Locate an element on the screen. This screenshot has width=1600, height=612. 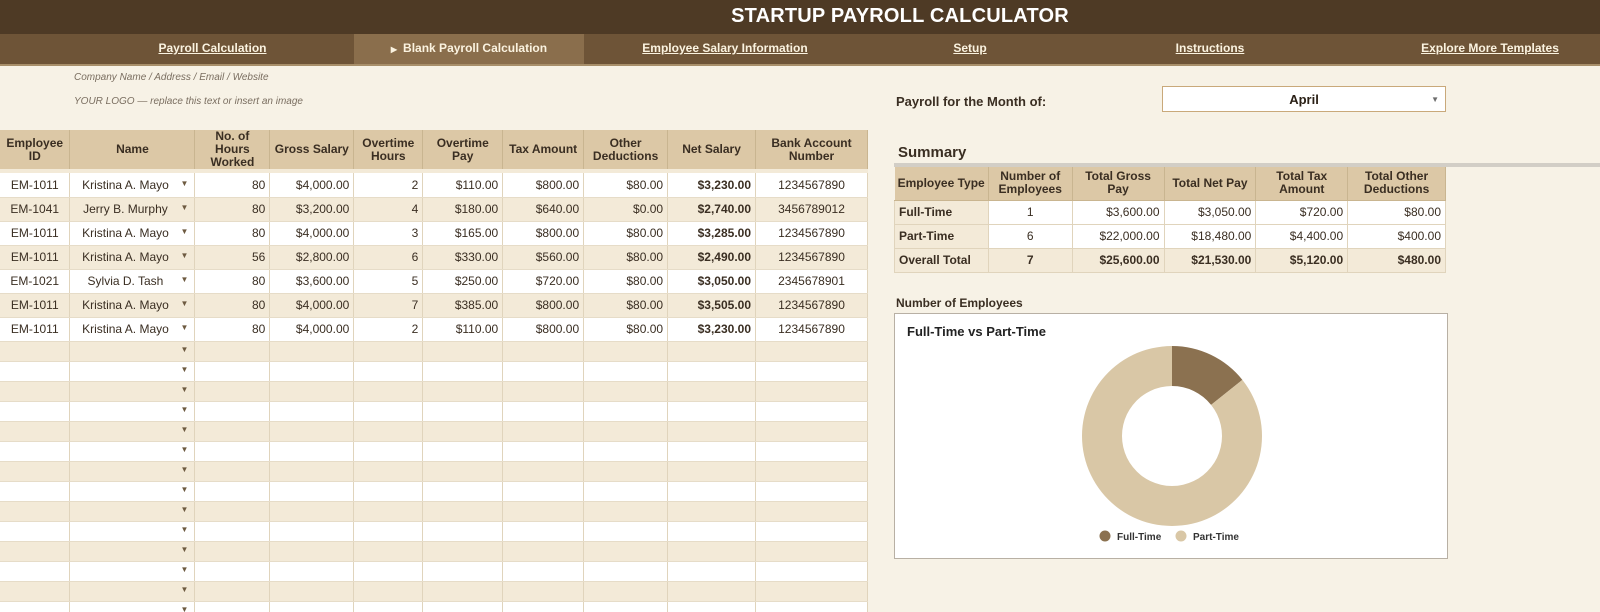
summary-total-cell: 7 is located at coordinates (1030, 260).